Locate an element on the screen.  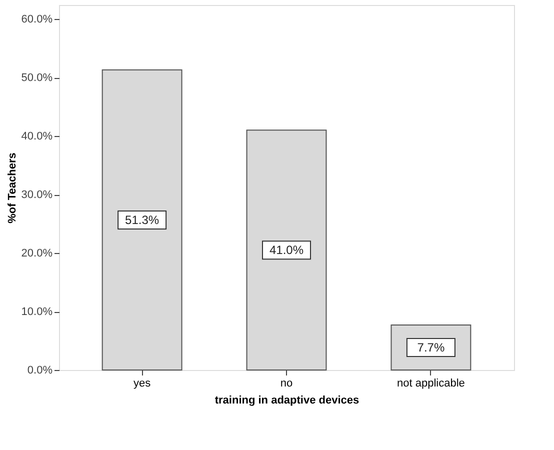
y-axis-title: %of Teachers is located at coordinates (12, 188).